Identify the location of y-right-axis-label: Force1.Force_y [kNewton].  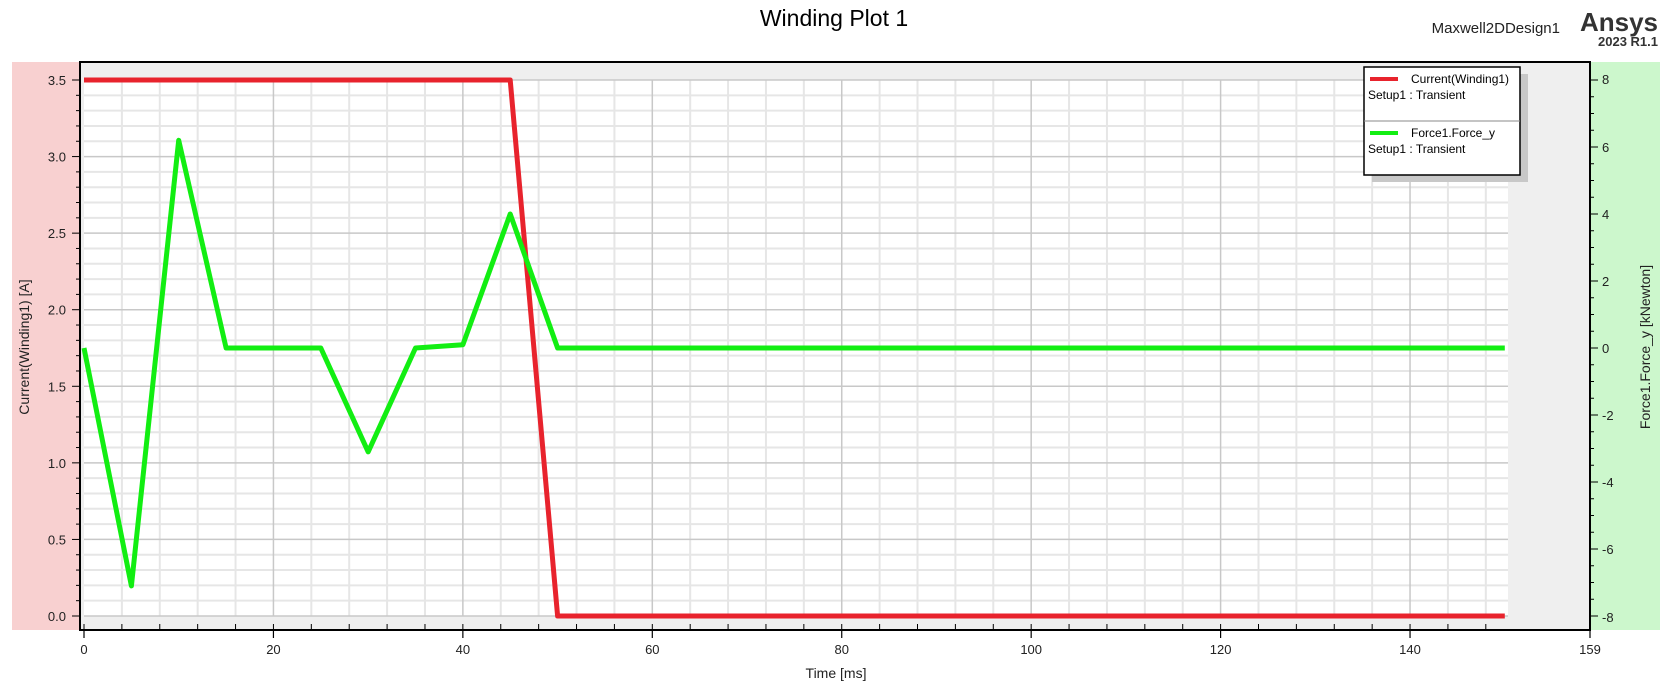
(1645, 347).